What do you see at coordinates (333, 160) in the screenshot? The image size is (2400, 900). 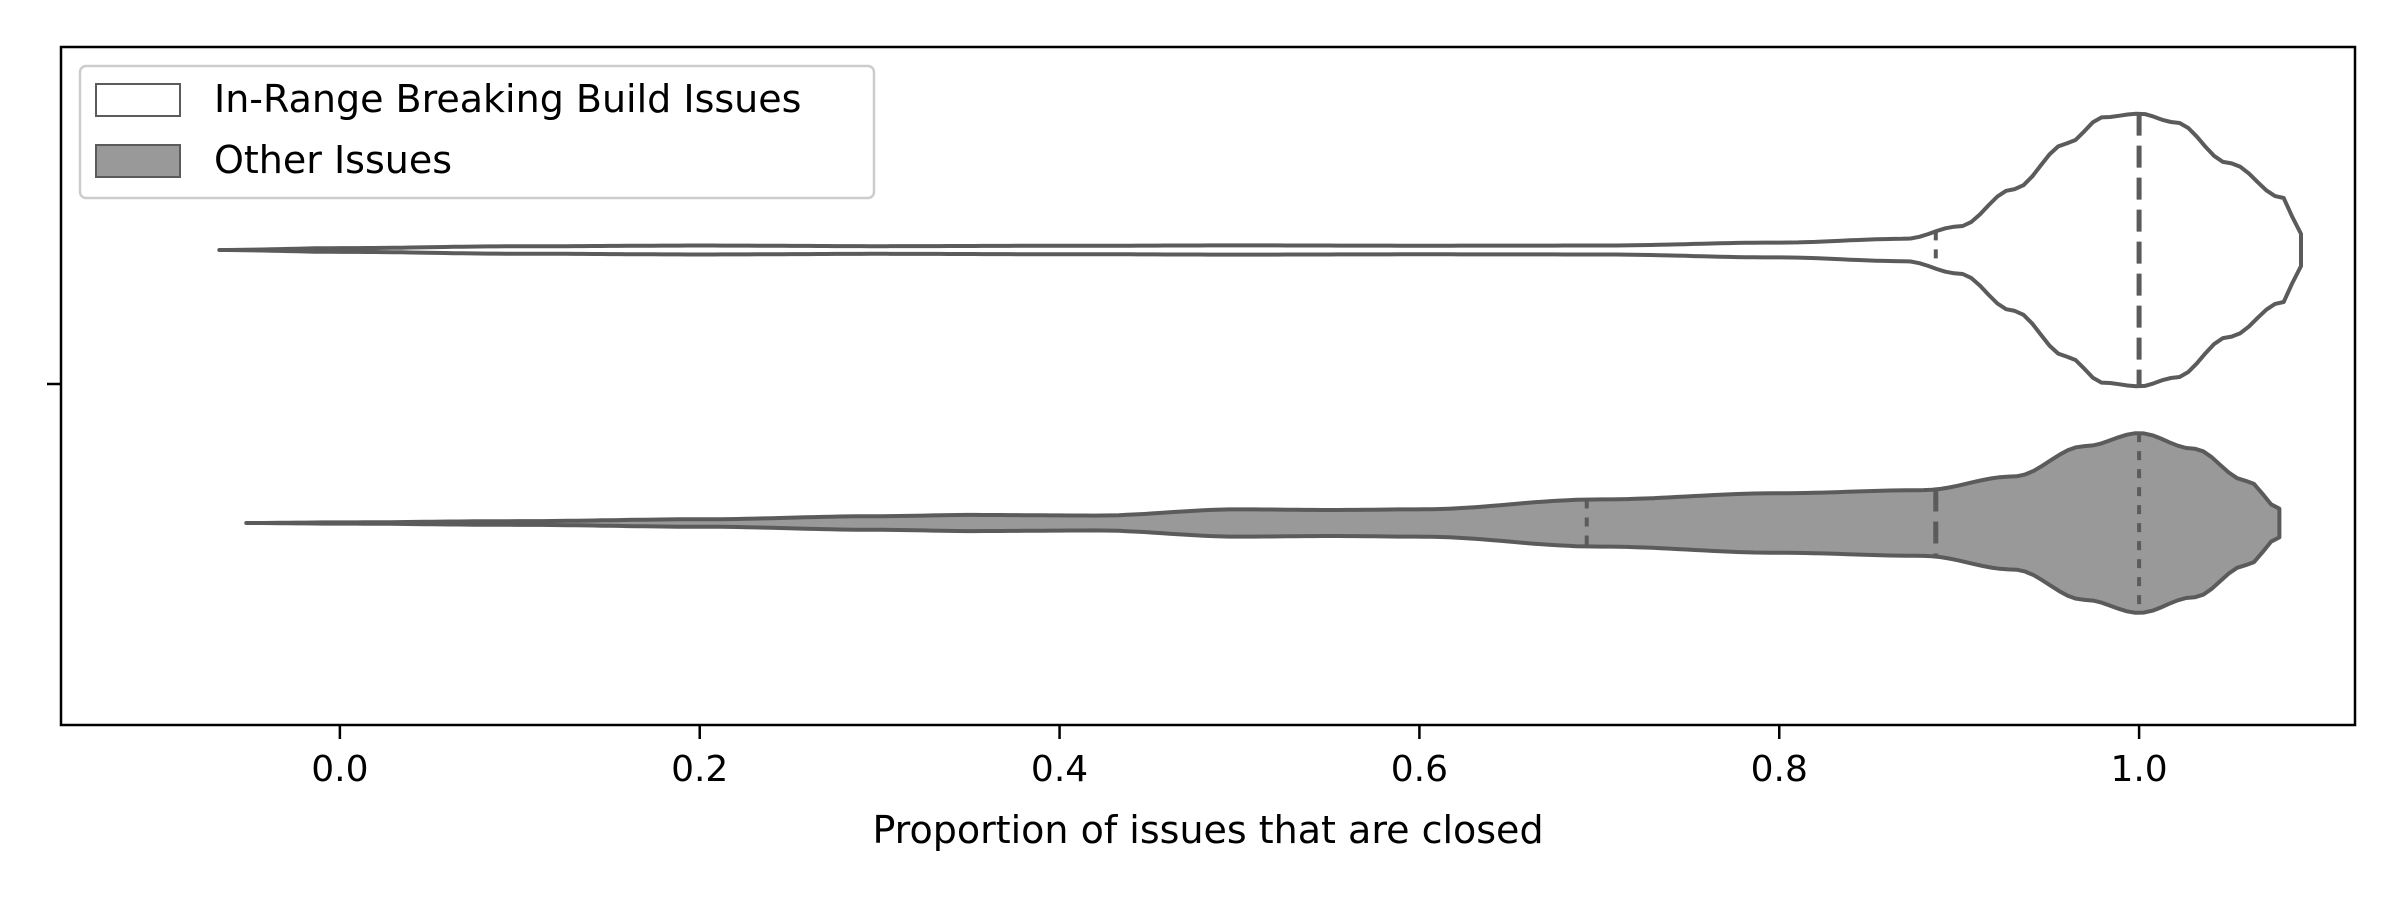 I see `legend-label-other-issues: Other Issues` at bounding box center [333, 160].